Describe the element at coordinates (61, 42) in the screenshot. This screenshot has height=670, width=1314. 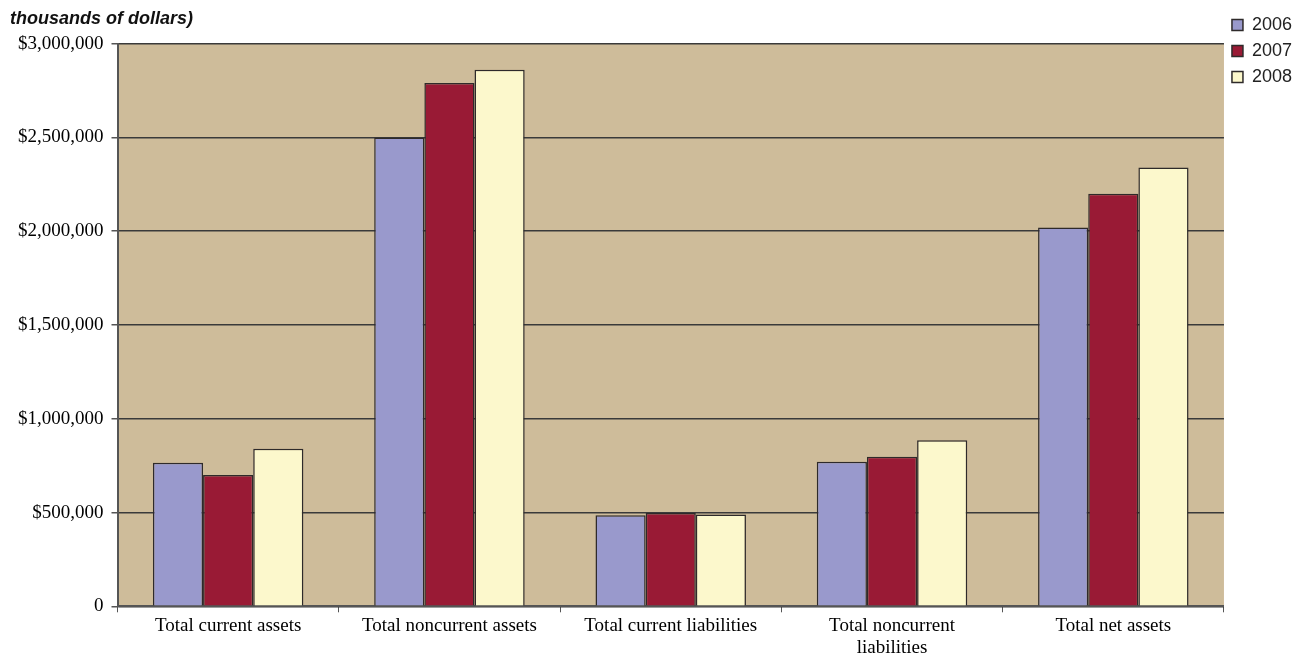
I see `y-tick-label: $3,000,000` at that location.